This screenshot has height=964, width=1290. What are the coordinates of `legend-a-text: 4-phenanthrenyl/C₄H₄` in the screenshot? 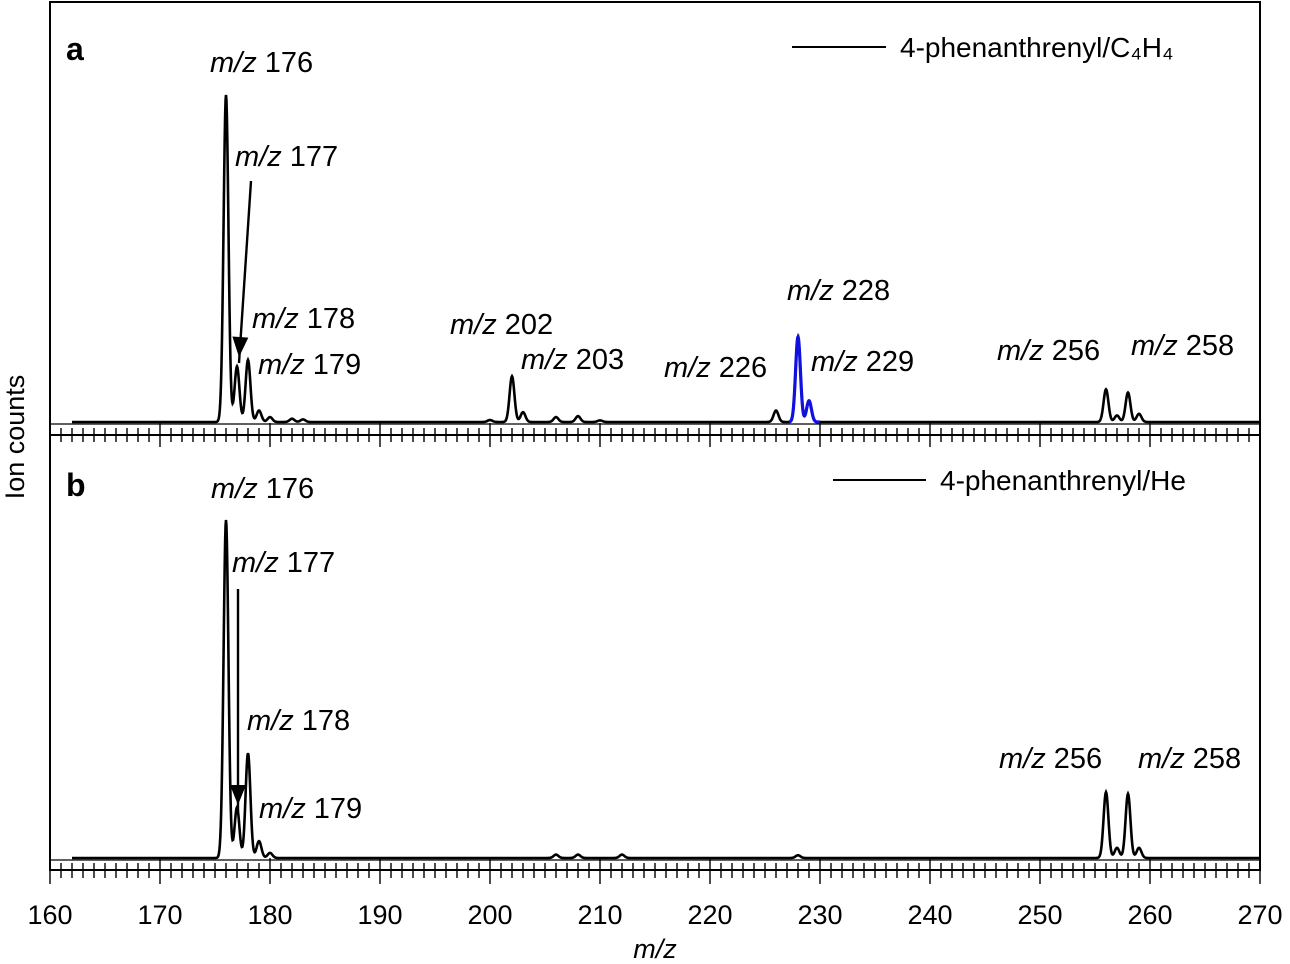 It's located at (1036, 47).